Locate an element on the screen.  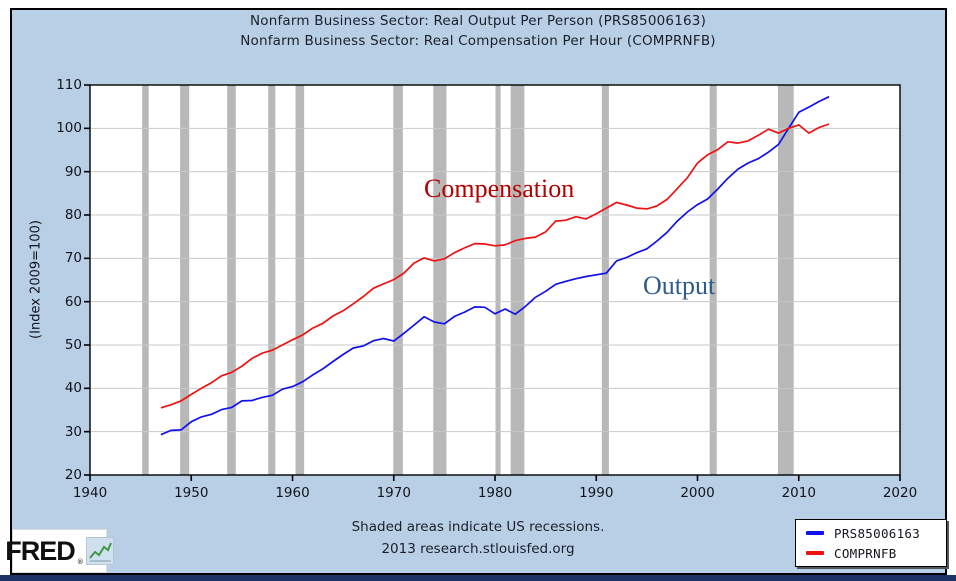
x-tick-label: 2020 is located at coordinates (900, 493).